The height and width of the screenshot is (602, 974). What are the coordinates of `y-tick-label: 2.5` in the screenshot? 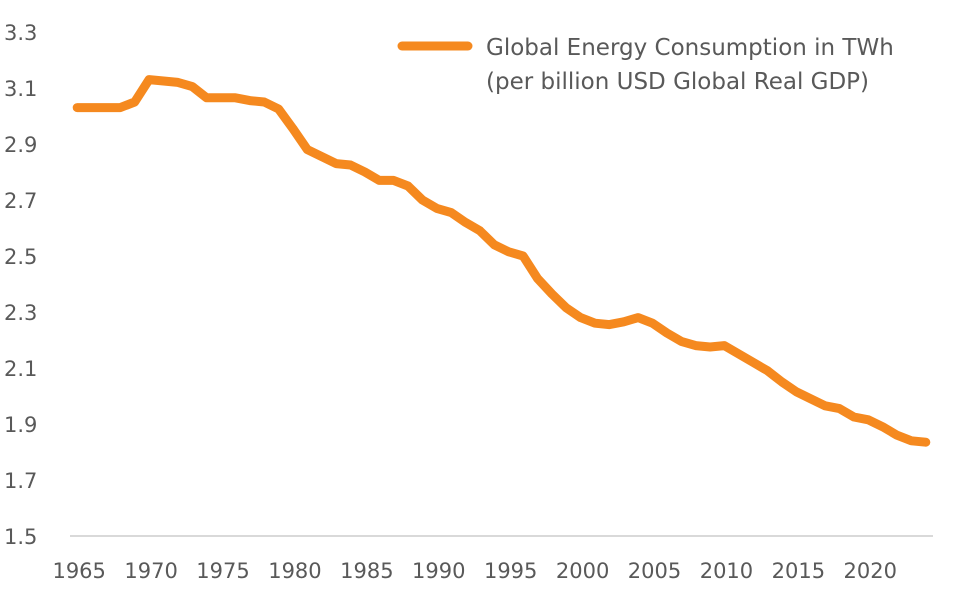 It's located at (20, 257).